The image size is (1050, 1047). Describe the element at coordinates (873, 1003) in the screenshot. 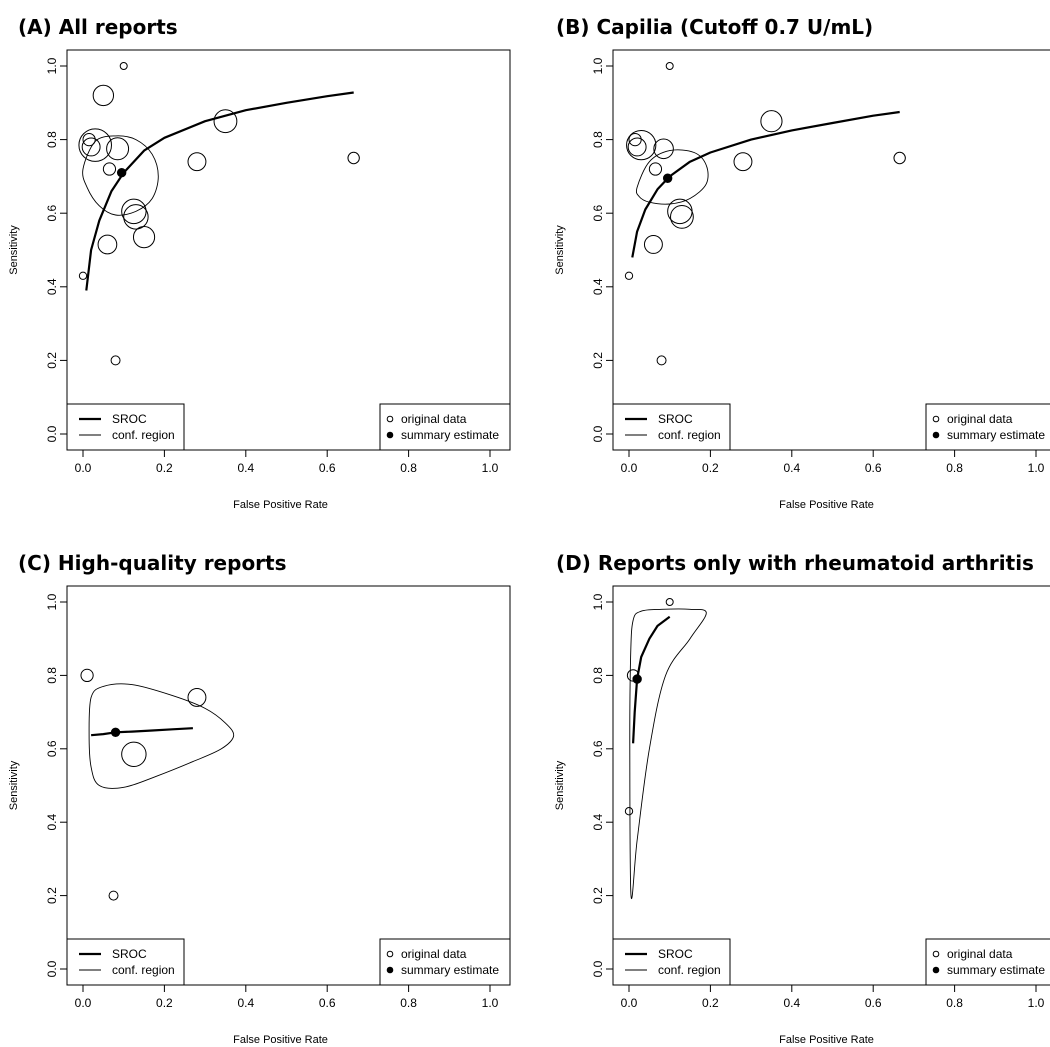

I see `x-tick-label: 0.6` at that location.